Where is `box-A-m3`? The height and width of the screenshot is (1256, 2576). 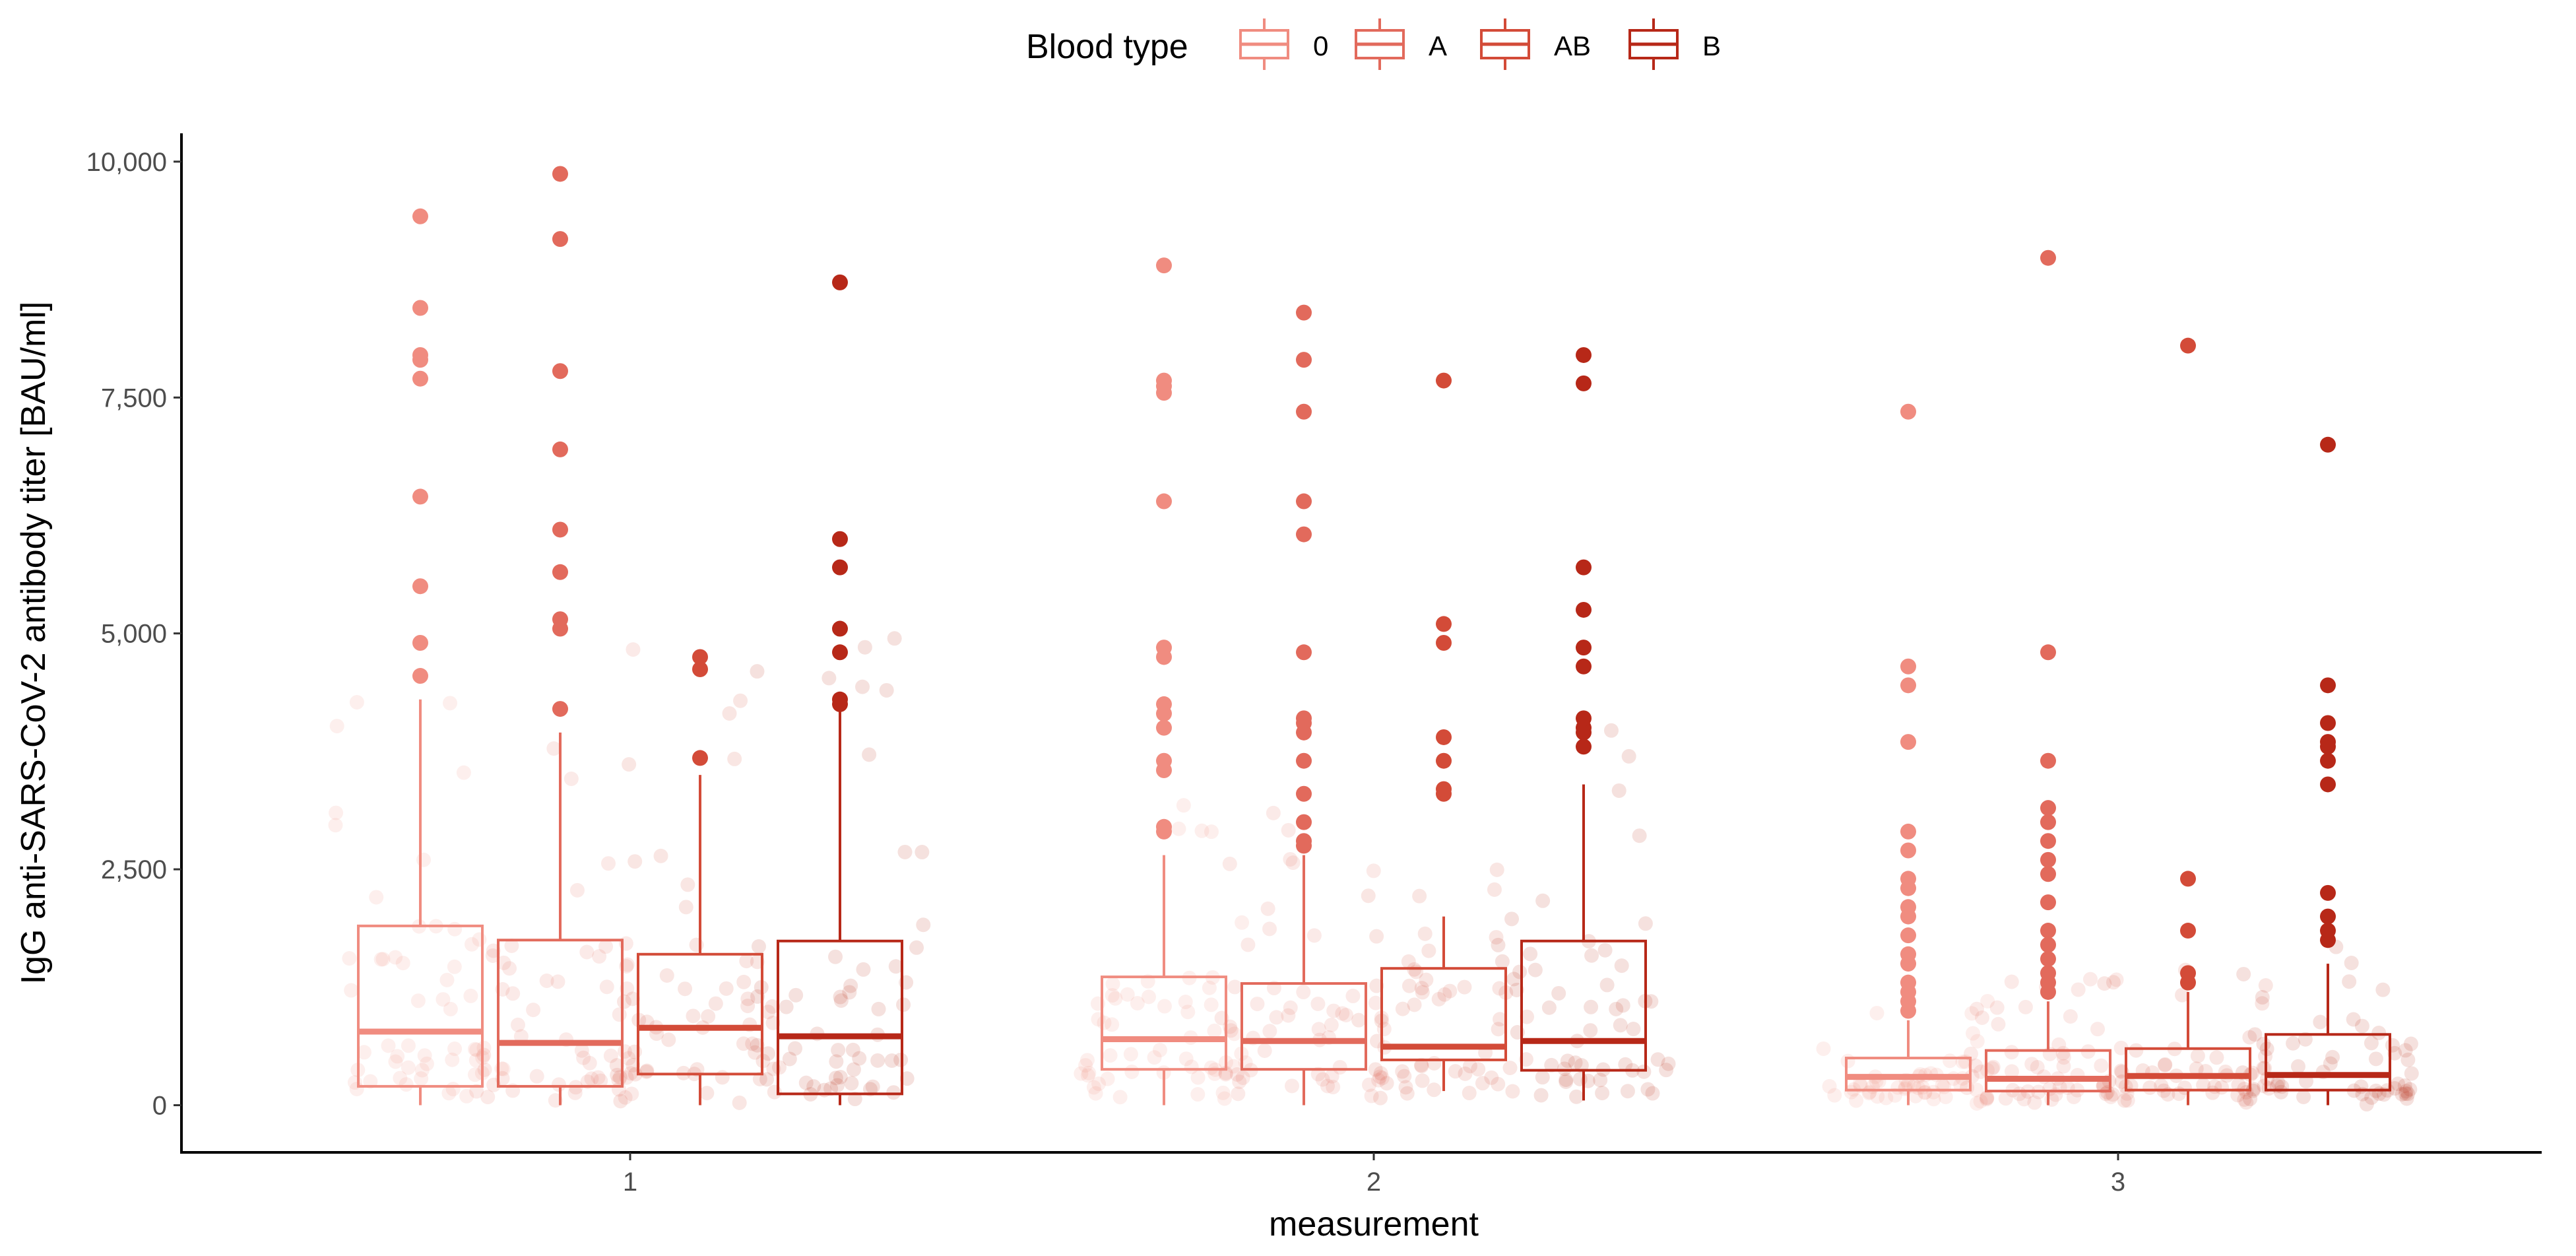
box-A-m3 is located at coordinates (2048, 677).